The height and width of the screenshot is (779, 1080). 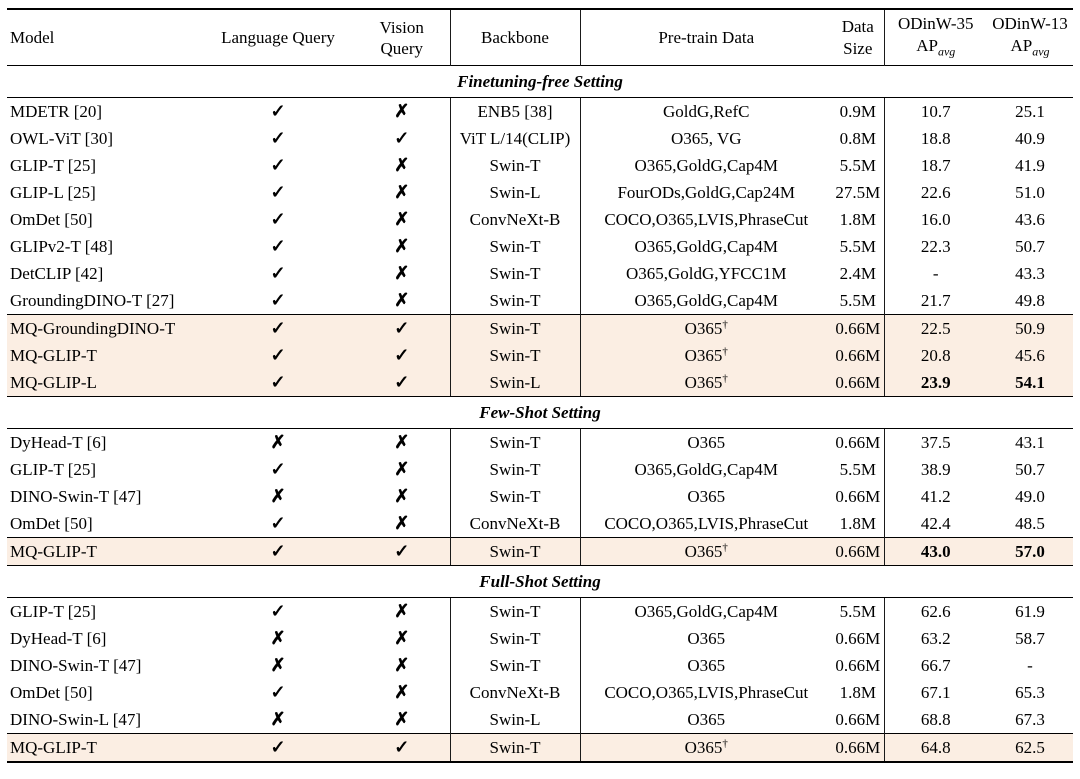 I want to click on odinw13-ap-cell: 41.9, so click(x=1030, y=166).